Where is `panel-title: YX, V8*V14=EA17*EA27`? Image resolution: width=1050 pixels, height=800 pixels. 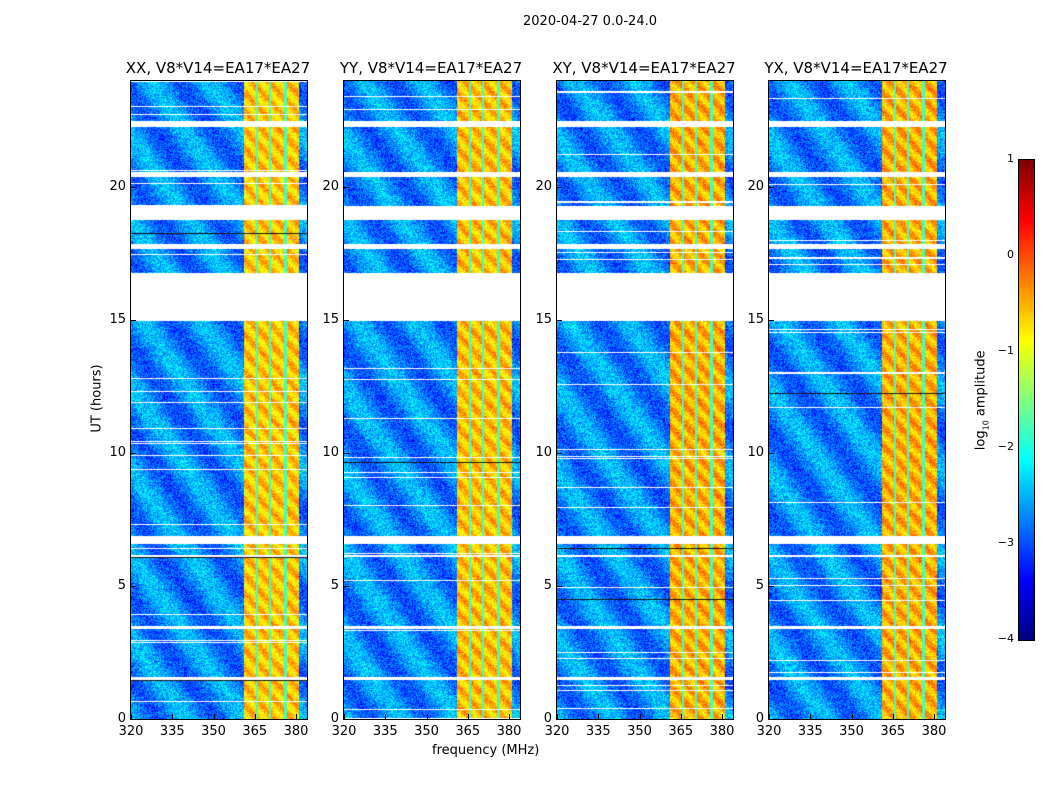 panel-title: YX, V8*V14=EA17*EA27 is located at coordinates (856, 68).